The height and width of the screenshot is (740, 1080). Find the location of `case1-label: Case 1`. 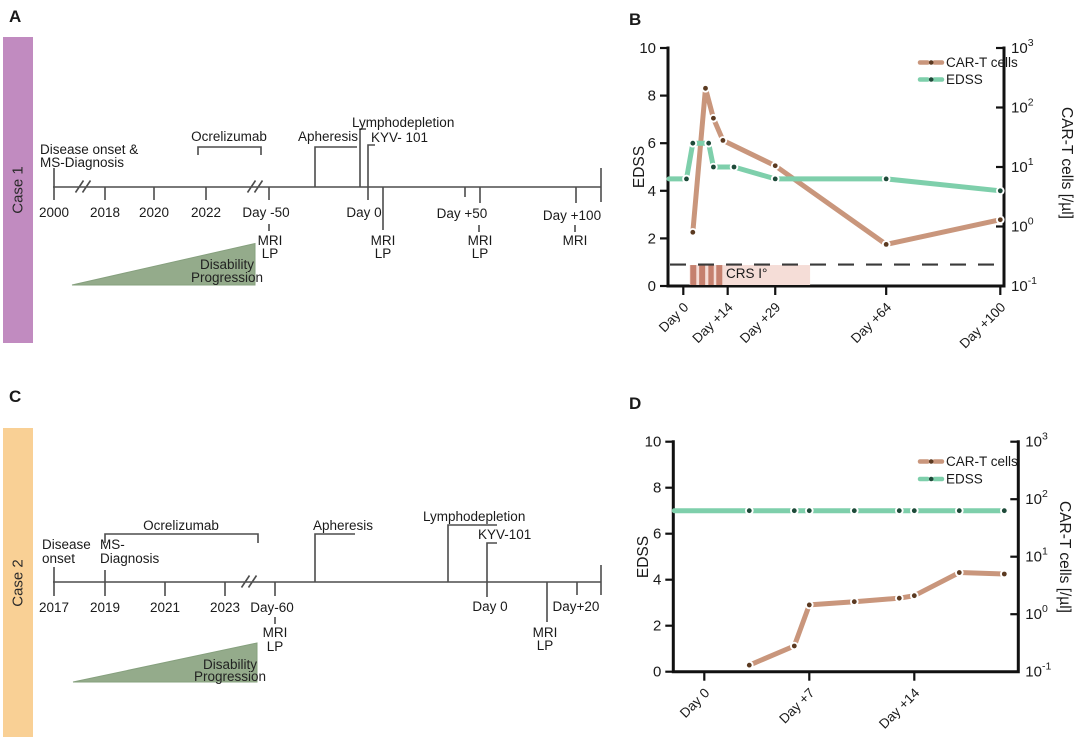

case1-label: Case 1 is located at coordinates (18, 190).